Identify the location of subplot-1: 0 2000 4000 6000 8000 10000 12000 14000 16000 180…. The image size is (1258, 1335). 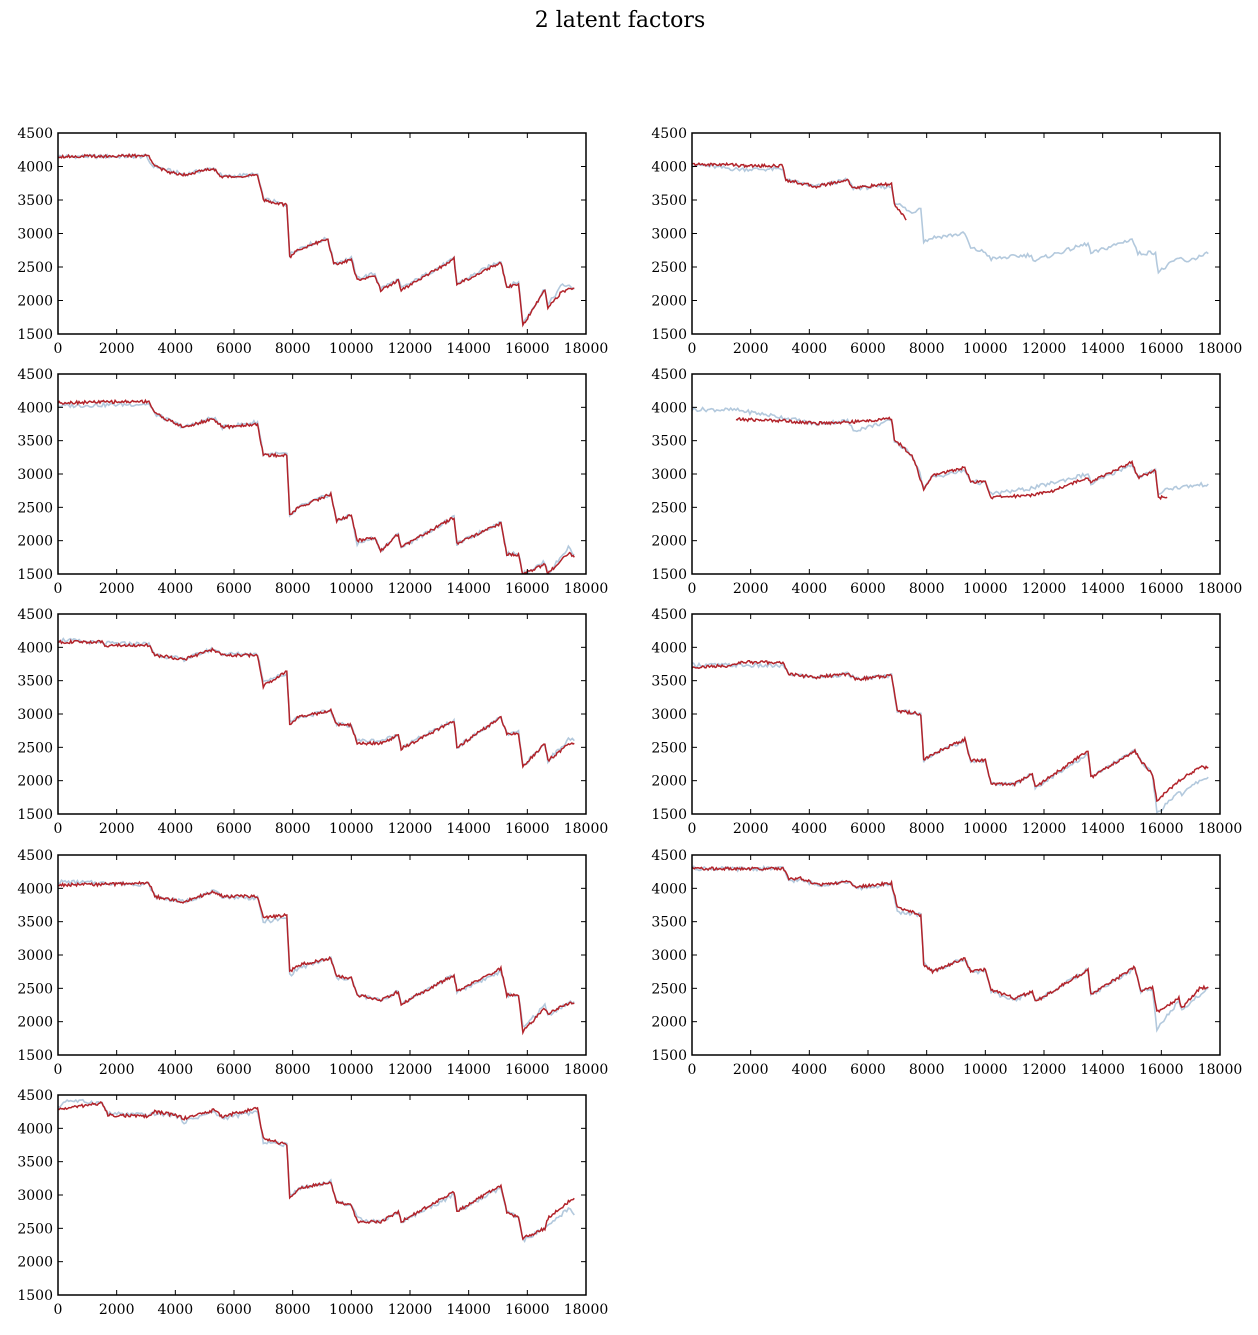
(312, 241).